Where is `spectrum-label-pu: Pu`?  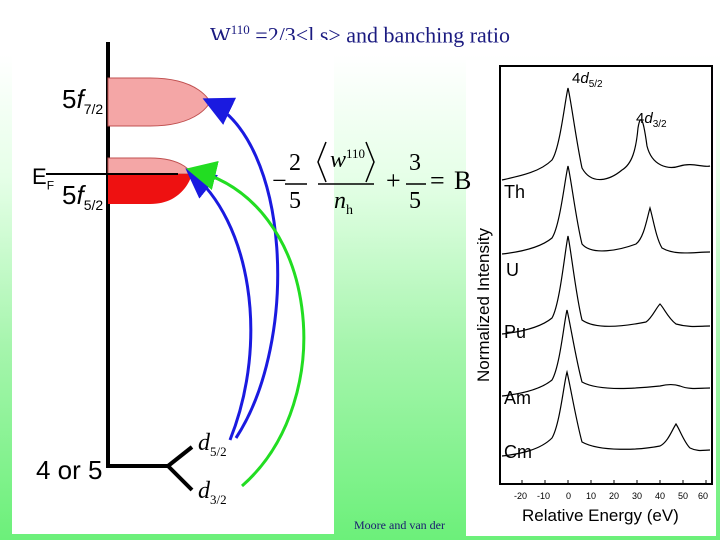
spectrum-label-pu: Pu is located at coordinates (515, 332).